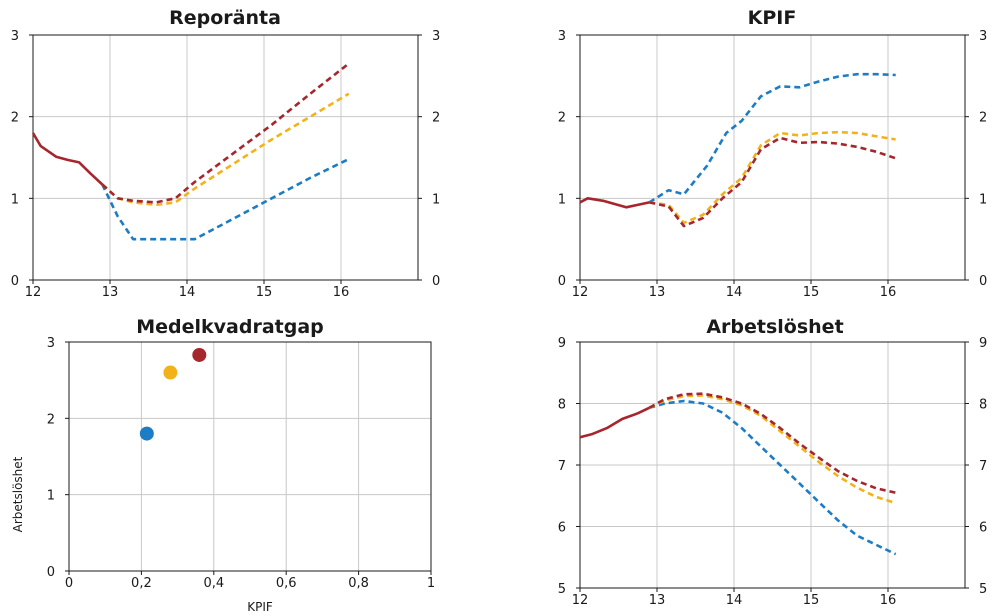 This screenshot has height=616, width=993. Describe the element at coordinates (69, 583) in the screenshot. I see `x-tick-label: 0` at that location.